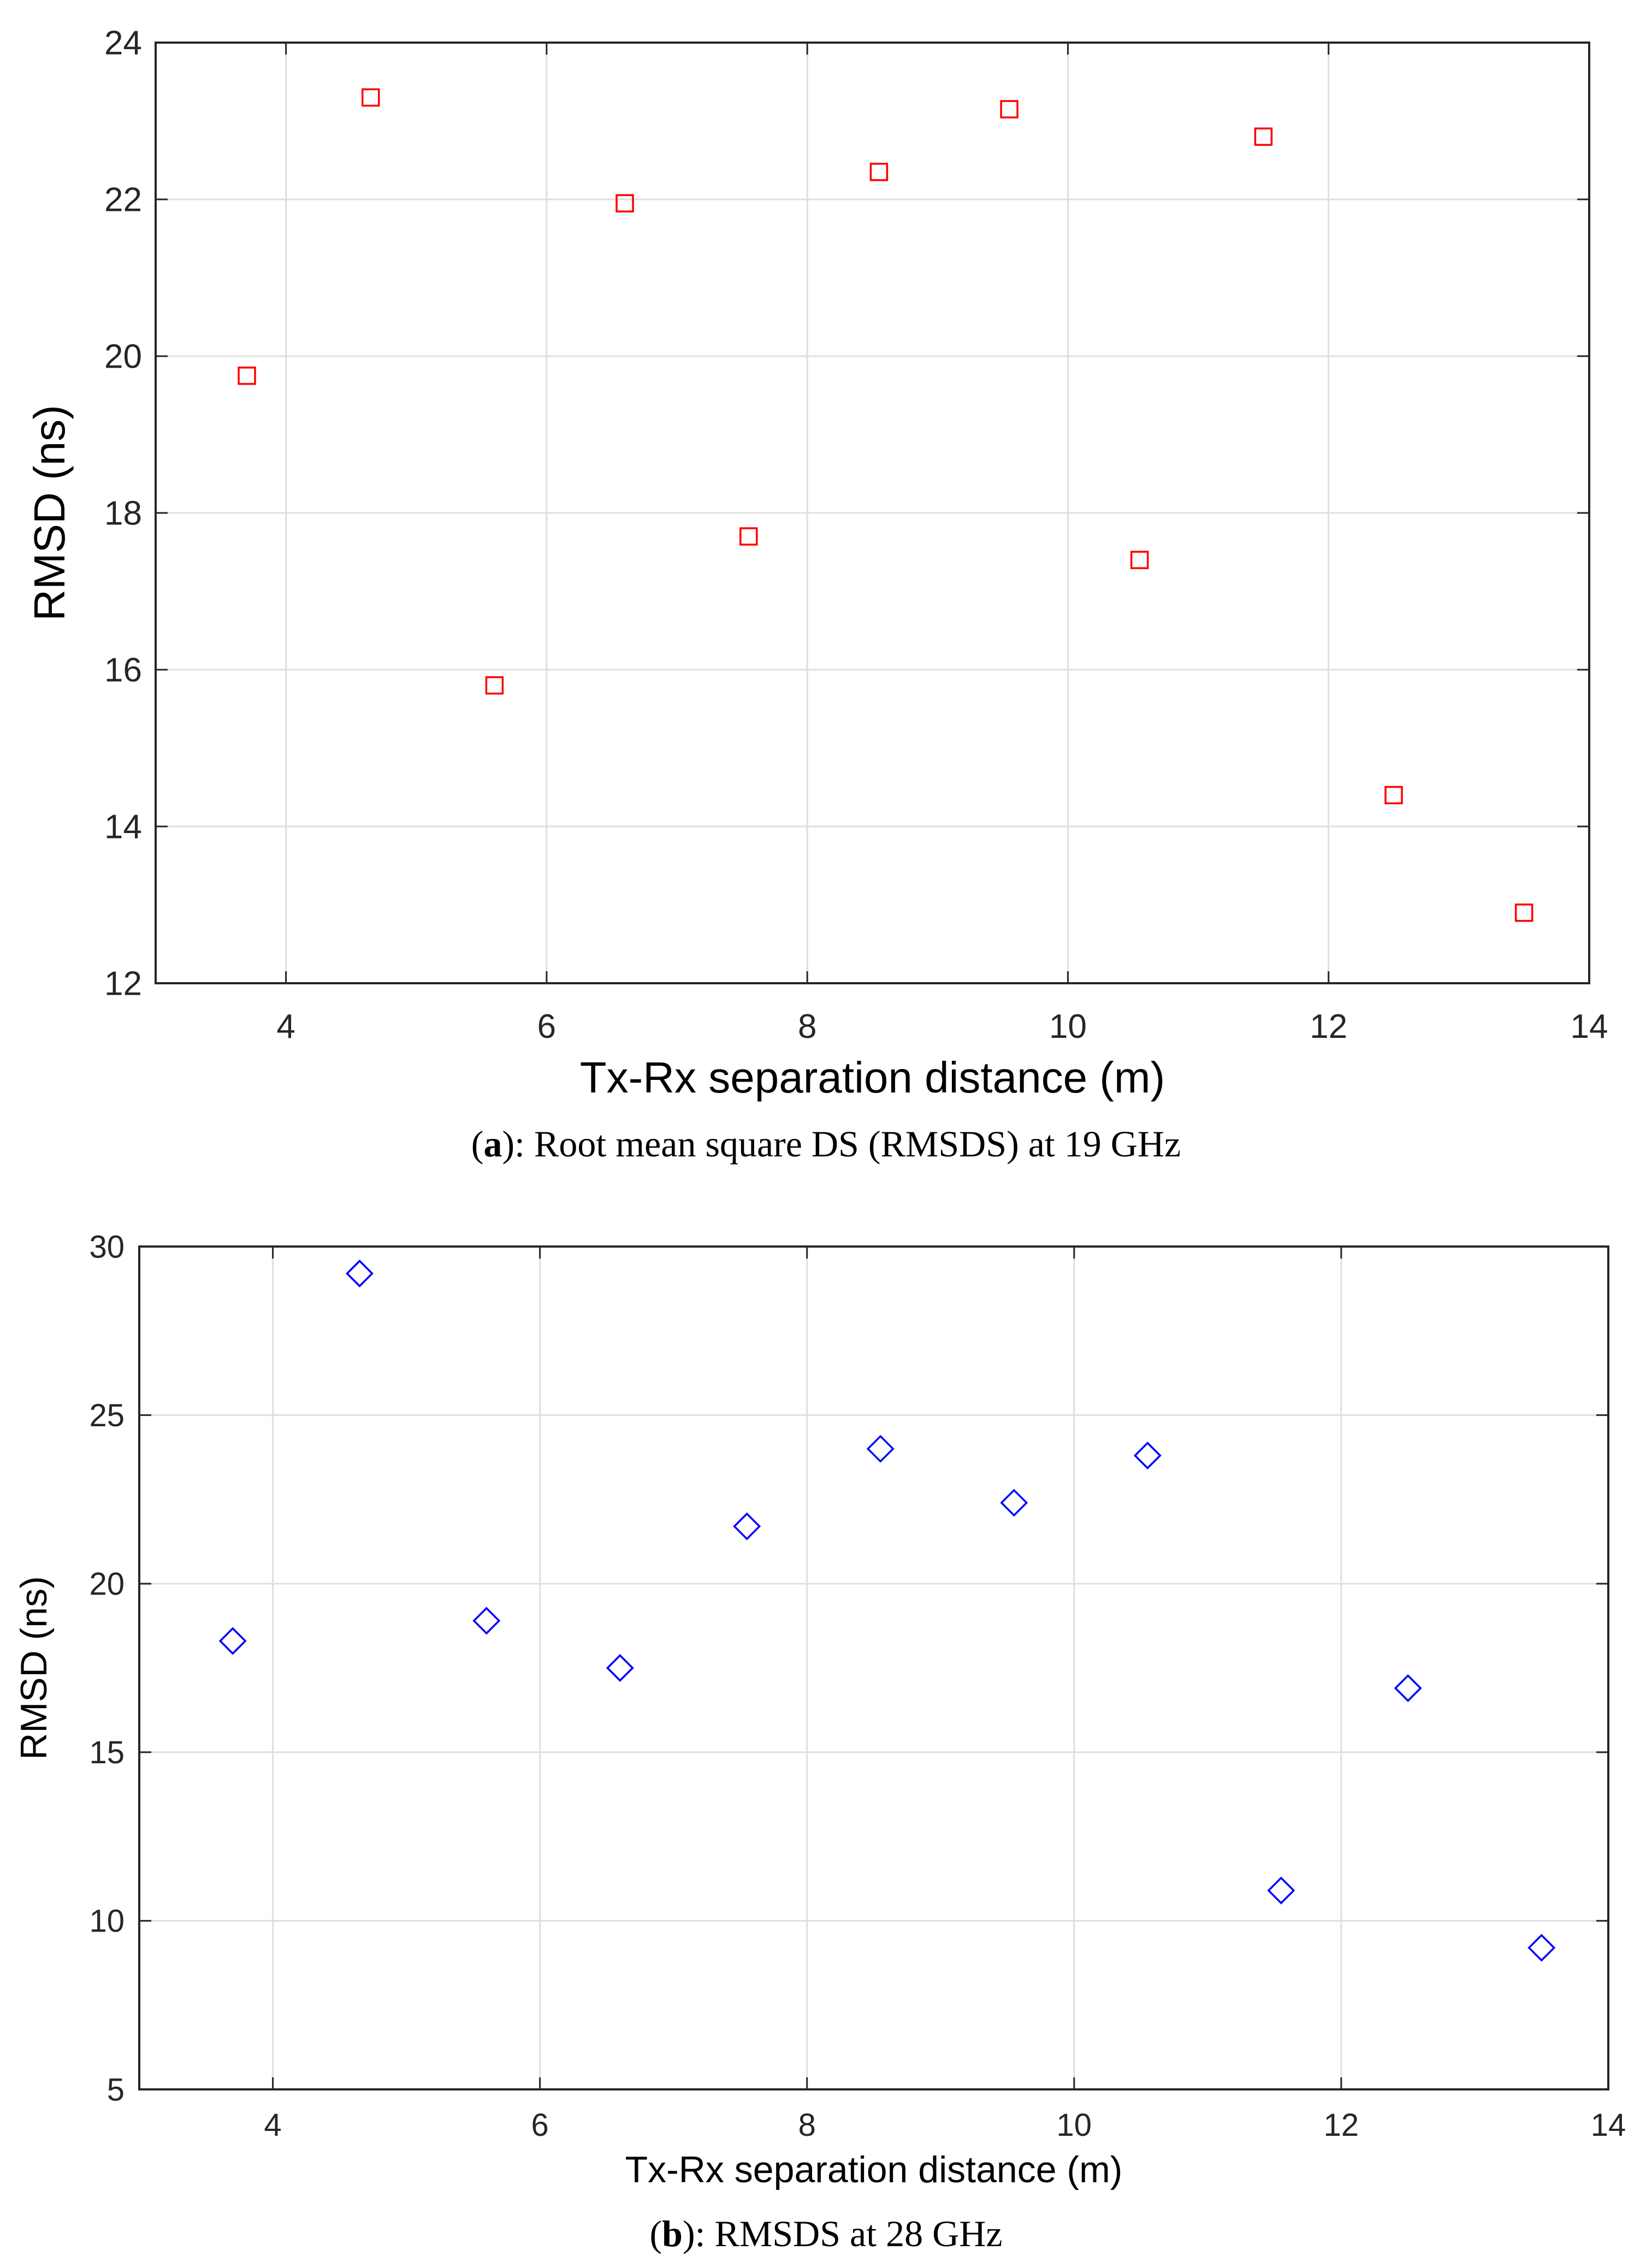 The width and height of the screenshot is (1652, 2262). Describe the element at coordinates (1608, 2125) in the screenshot. I see `chart-b-x-tick-label: 14` at that location.